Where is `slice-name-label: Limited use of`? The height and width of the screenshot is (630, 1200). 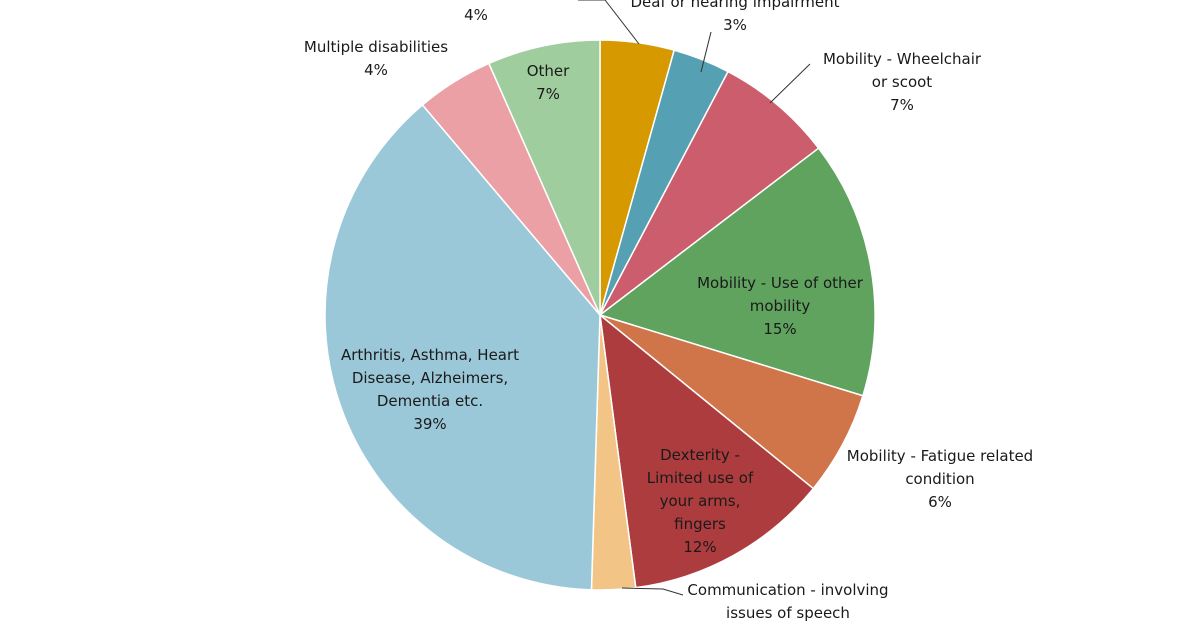
slice-name-label: Limited use of is located at coordinates (700, 478).